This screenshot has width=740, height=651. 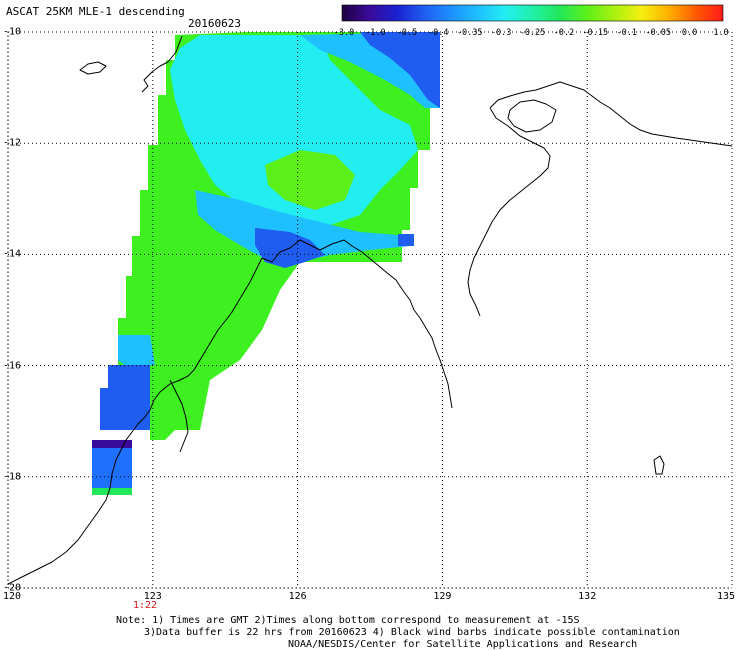 What do you see at coordinates (112, 491) in the screenshot?
I see `swath-strip-green` at bounding box center [112, 491].